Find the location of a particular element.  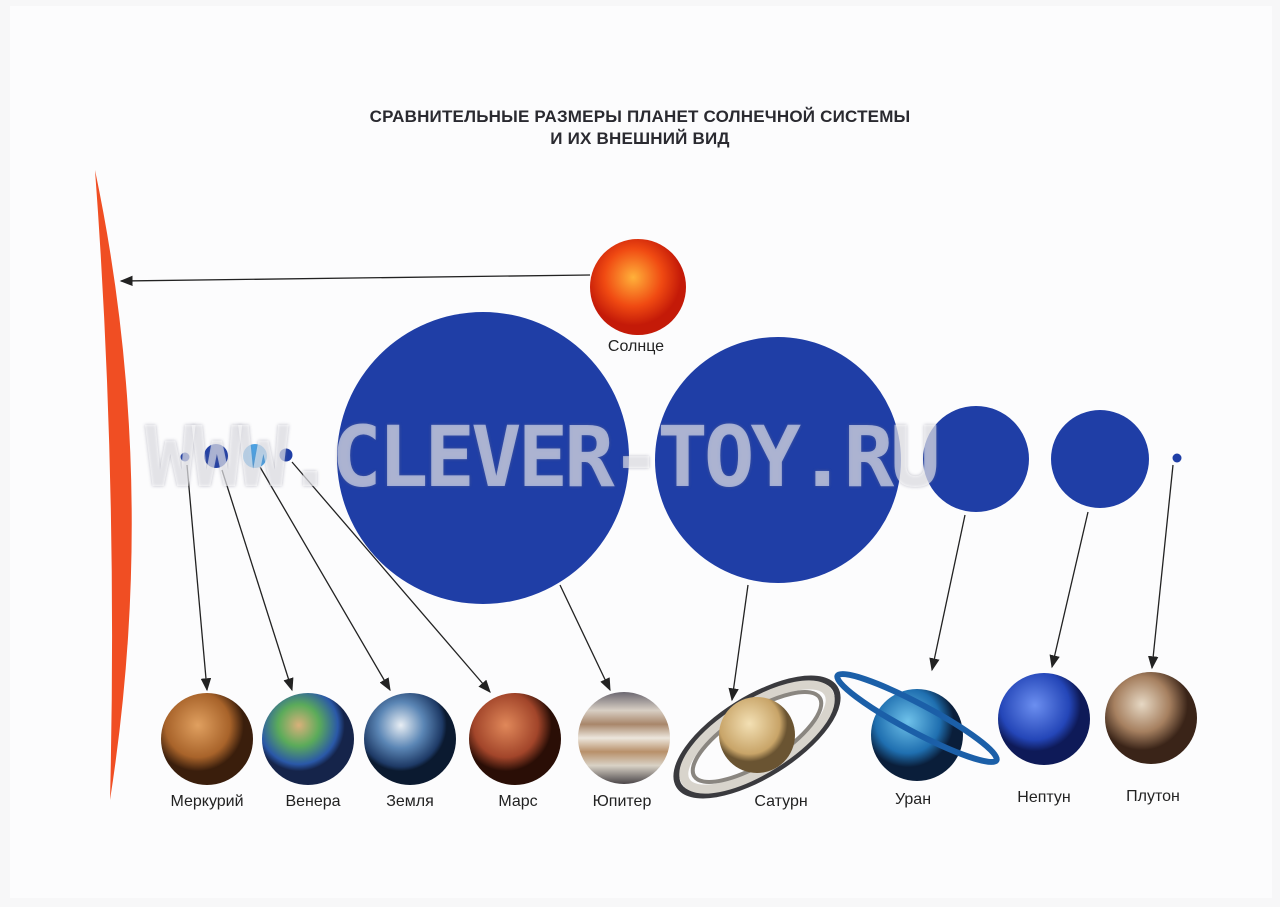

planet-label-mars: Марс is located at coordinates (518, 801).